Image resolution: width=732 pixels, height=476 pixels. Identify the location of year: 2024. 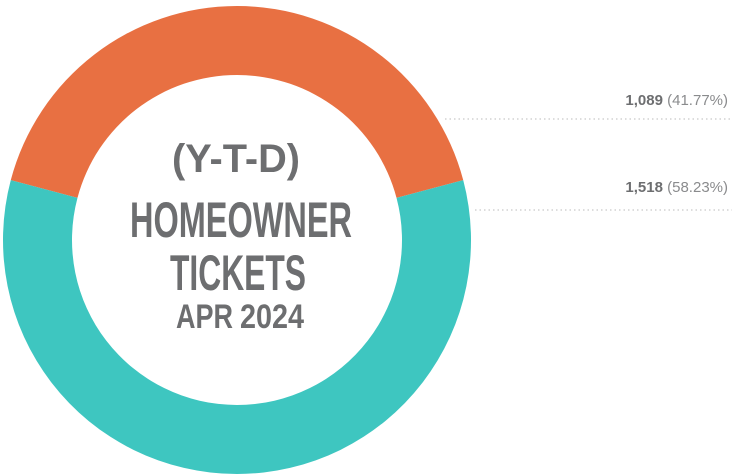
(272, 317).